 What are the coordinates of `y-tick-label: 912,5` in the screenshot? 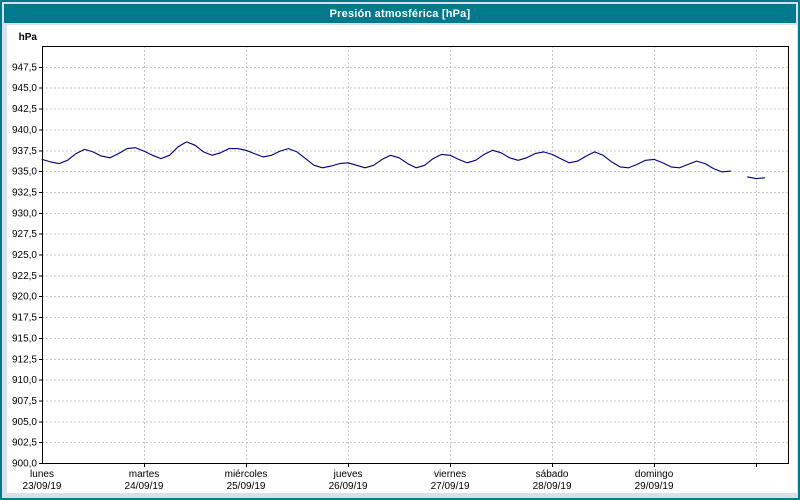 It's located at (24, 359).